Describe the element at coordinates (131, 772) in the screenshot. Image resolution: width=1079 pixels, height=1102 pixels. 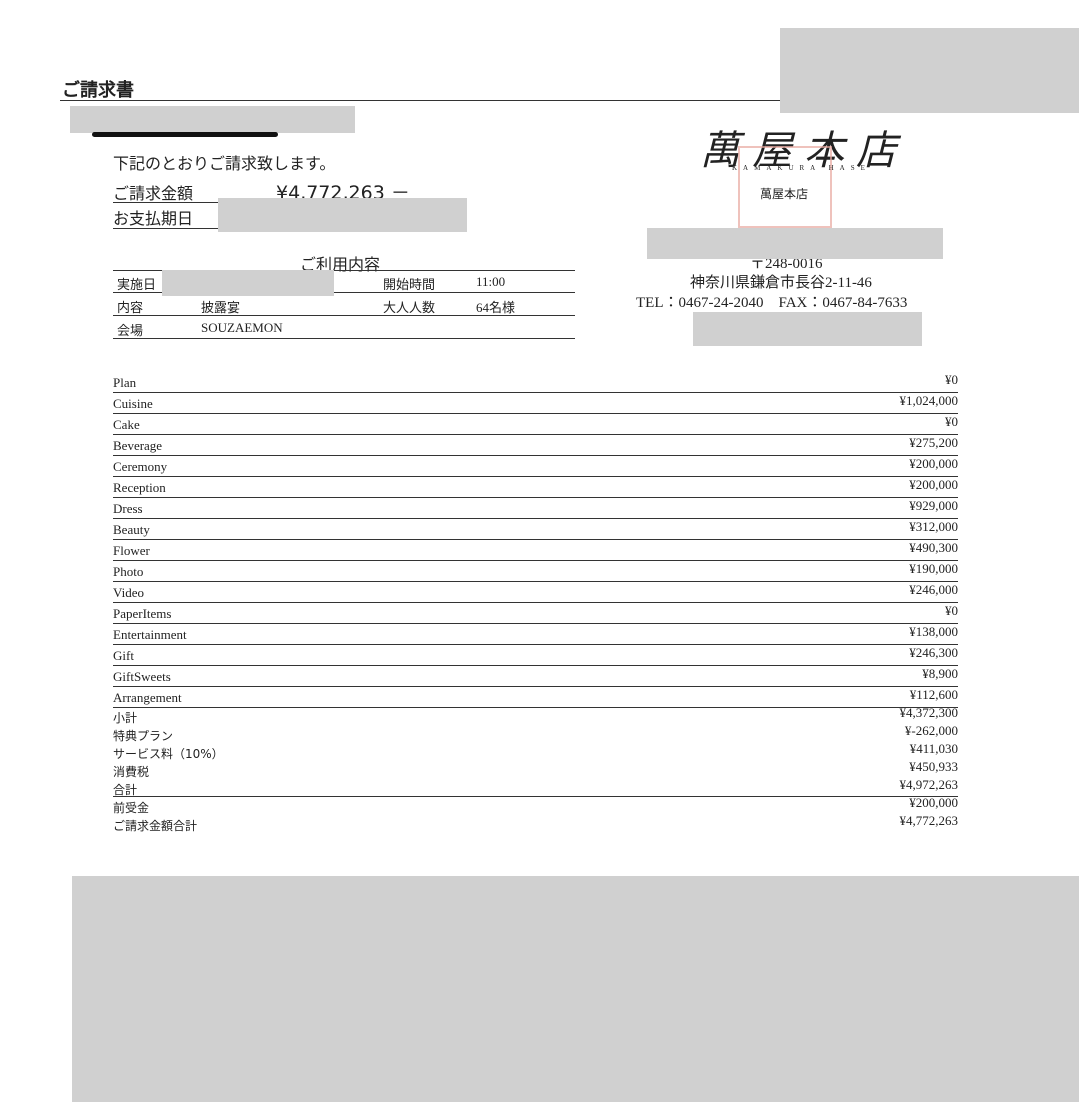
I see `summary-label: 消費税` at that location.